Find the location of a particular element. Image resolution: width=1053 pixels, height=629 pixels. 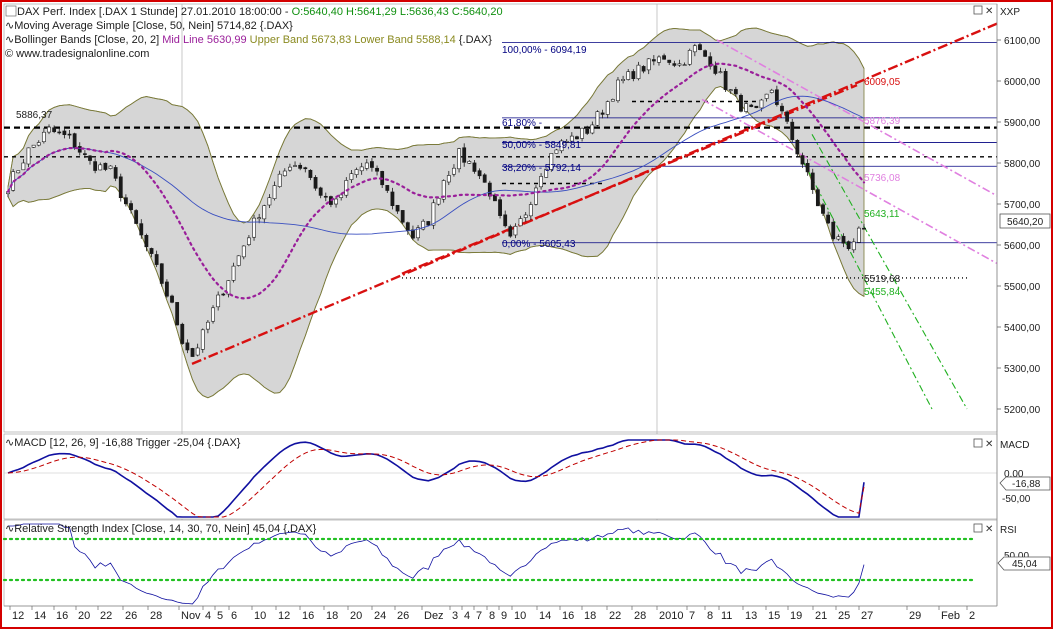

x-tick-label: 10 is located at coordinates (260, 616).